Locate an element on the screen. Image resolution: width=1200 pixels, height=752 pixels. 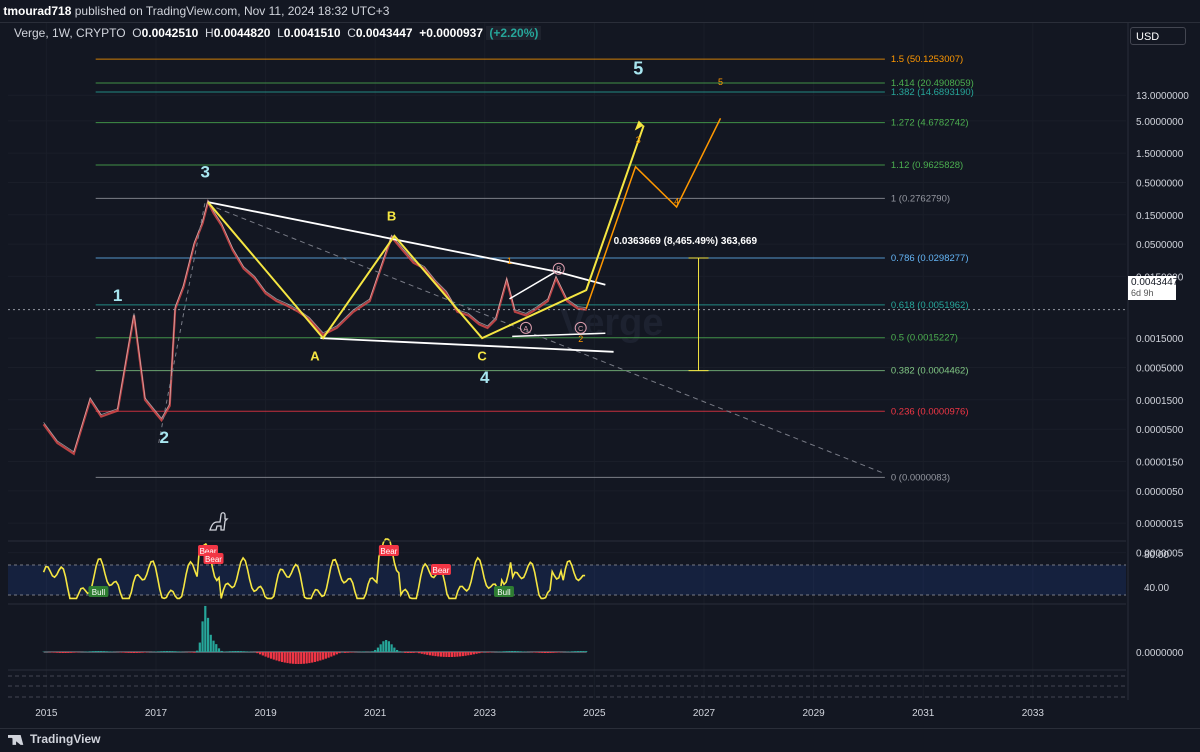
y-tick-label: 0.5000000 is located at coordinates (1160, 183).